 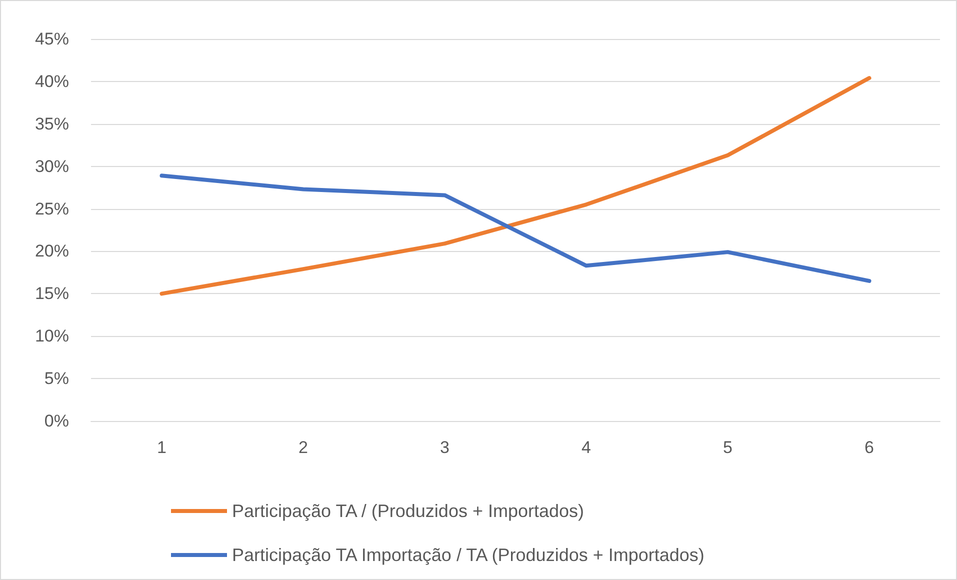 What do you see at coordinates (51, 39) in the screenshot?
I see `y-tick-label: 45%` at bounding box center [51, 39].